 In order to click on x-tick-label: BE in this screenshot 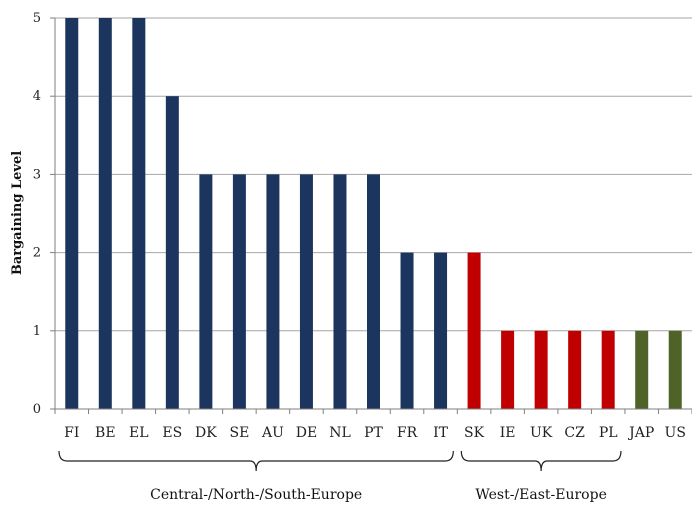, I will do `click(105, 433)`.